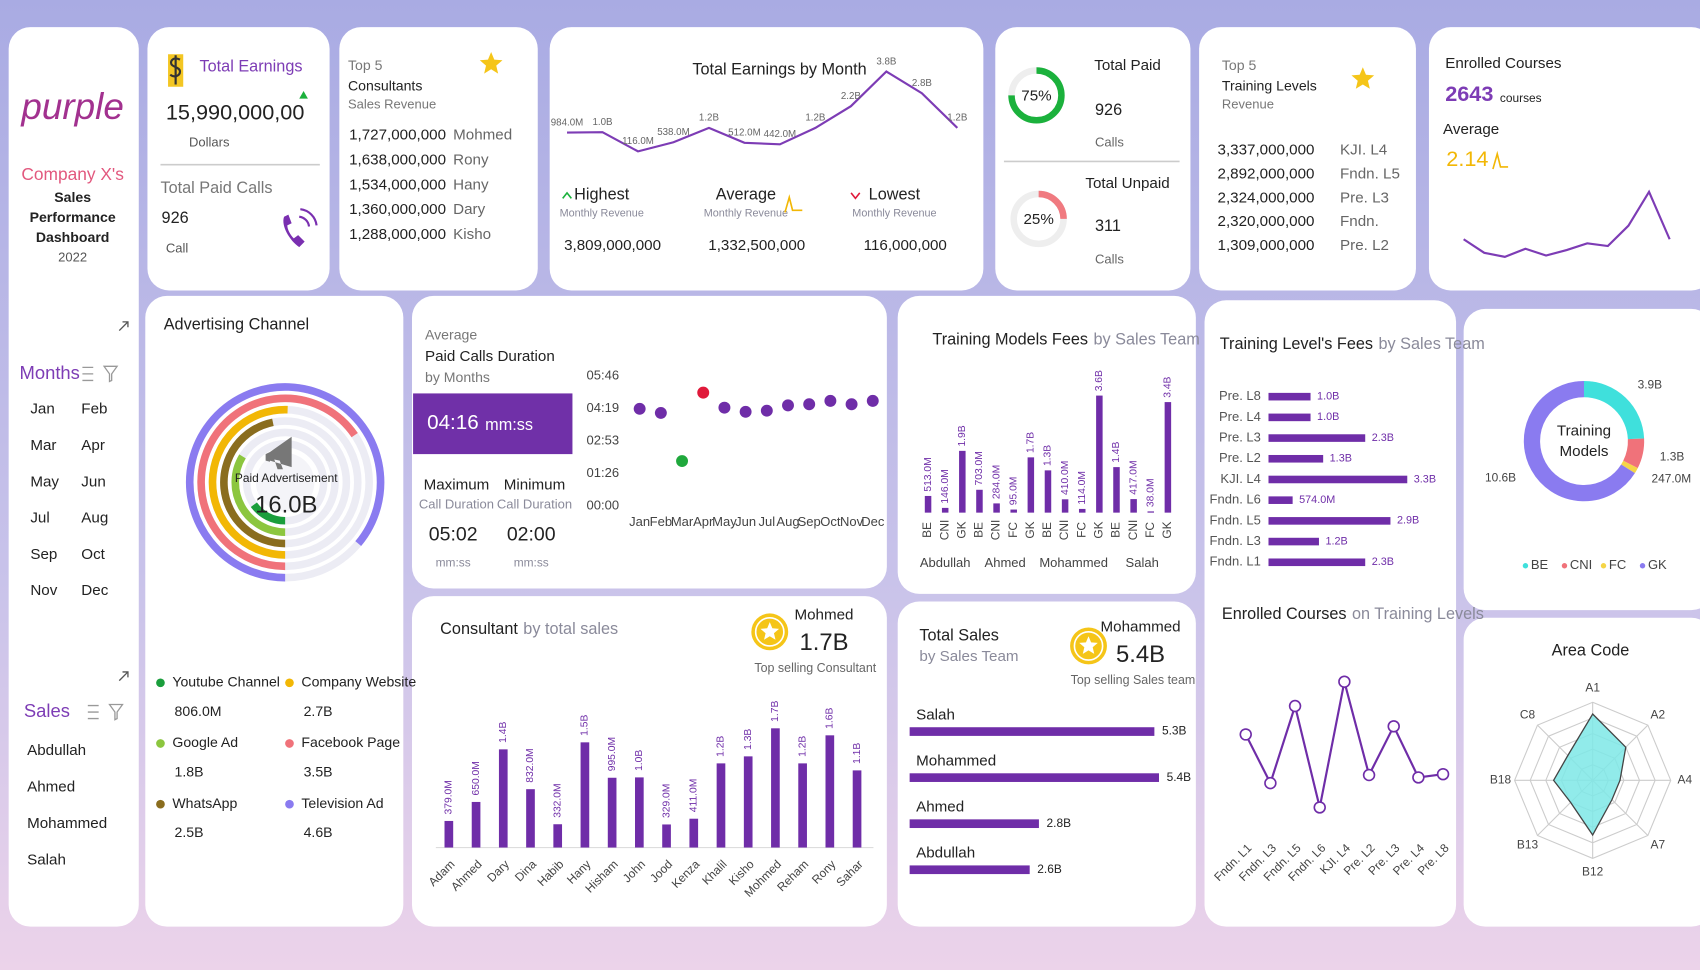 Image resolution: width=1700 pixels, height=970 pixels. I want to click on table-value: 2,320,000,000, so click(1266, 221).